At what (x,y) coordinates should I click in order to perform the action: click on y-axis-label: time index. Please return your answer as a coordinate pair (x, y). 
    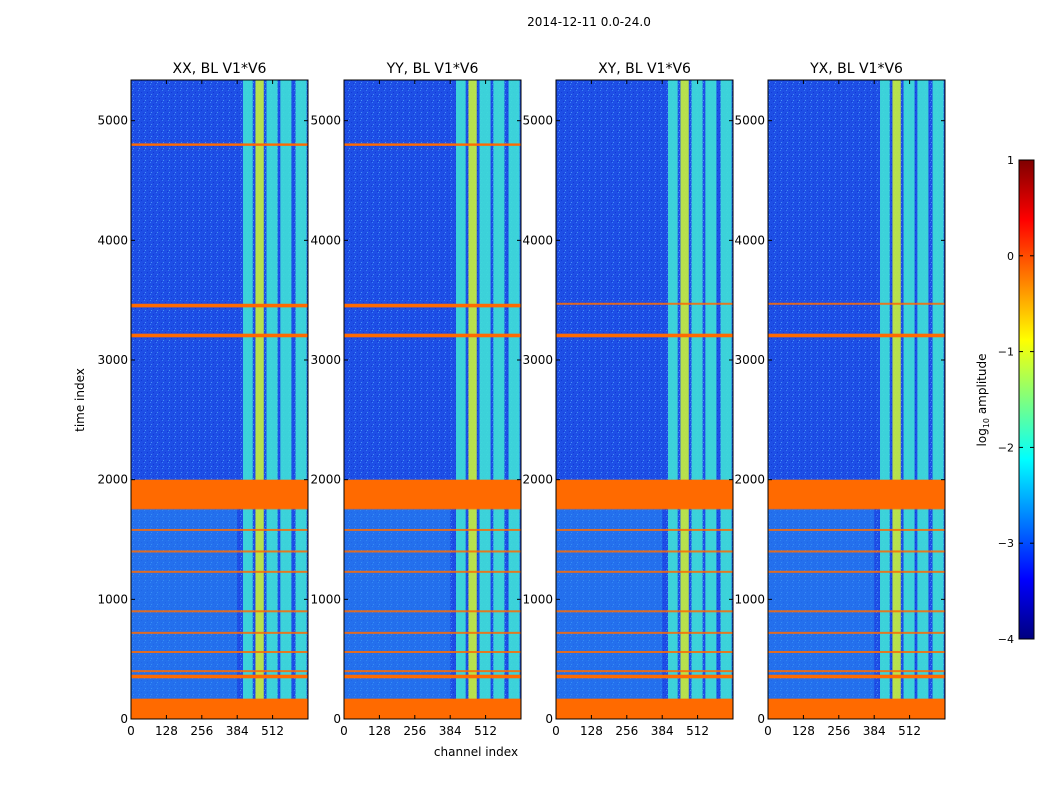
    Looking at the image, I should click on (80, 400).